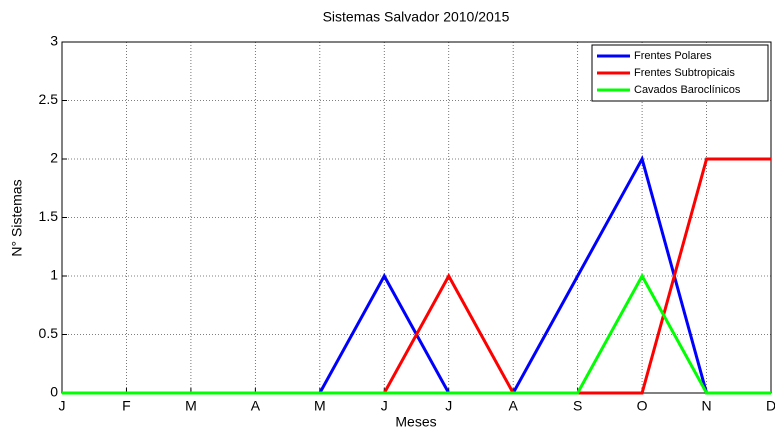 The width and height of the screenshot is (775, 432). What do you see at coordinates (687, 90) in the screenshot?
I see `legend-label: Cavados Baroclínicos` at bounding box center [687, 90].